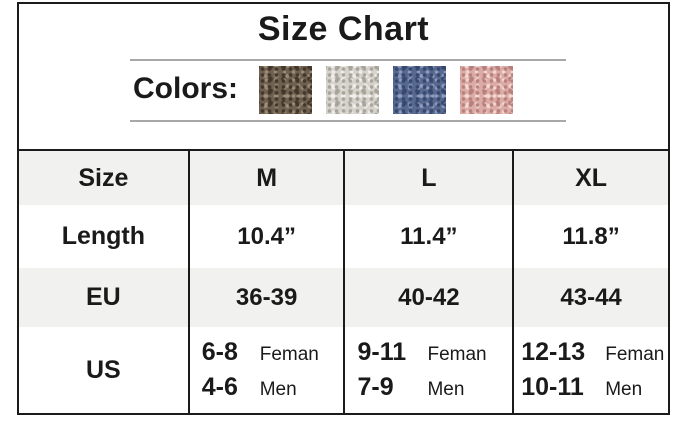 Image resolution: width=690 pixels, height=424 pixels. What do you see at coordinates (375, 387) in the screenshot?
I see `us-men-num: 7-9` at bounding box center [375, 387].